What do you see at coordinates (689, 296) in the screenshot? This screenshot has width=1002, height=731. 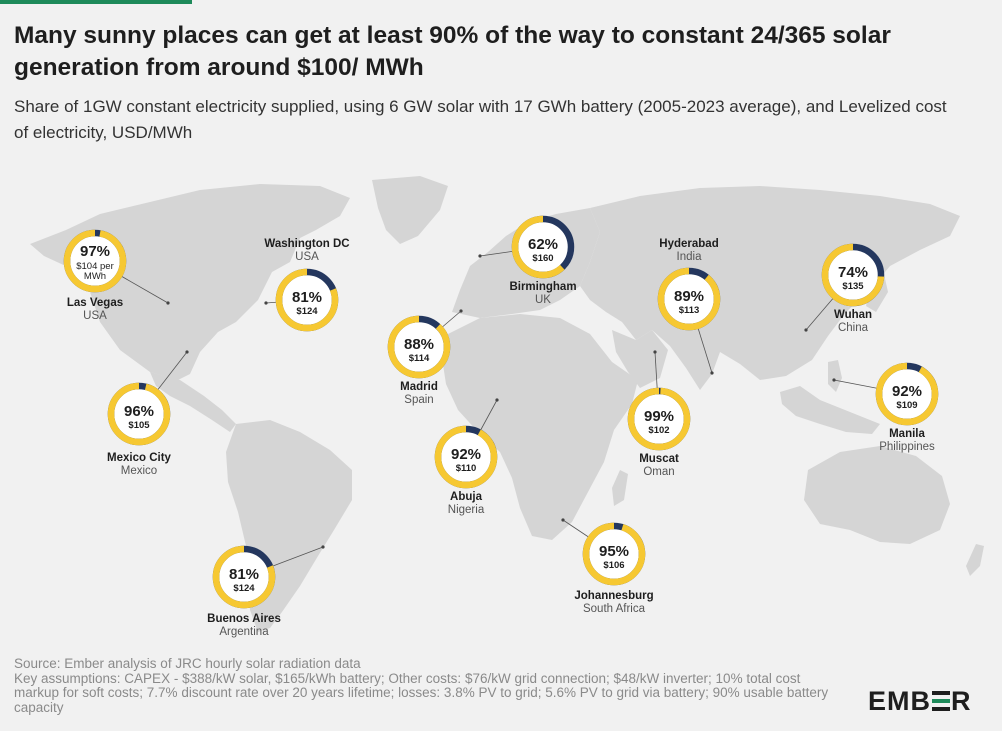 I see `share-label: 89%` at bounding box center [689, 296].